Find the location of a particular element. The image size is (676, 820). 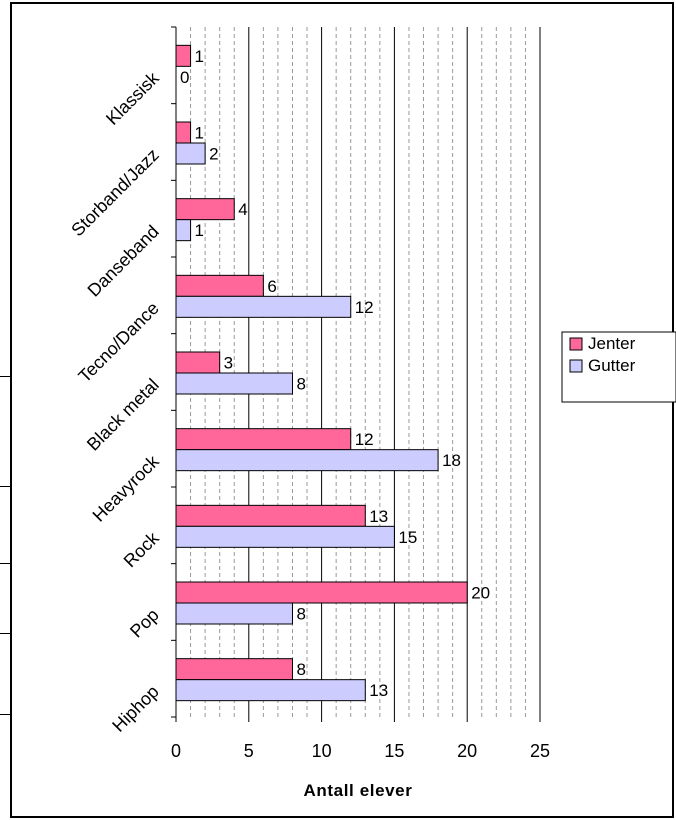

legend-label: Jenter is located at coordinates (612, 343).